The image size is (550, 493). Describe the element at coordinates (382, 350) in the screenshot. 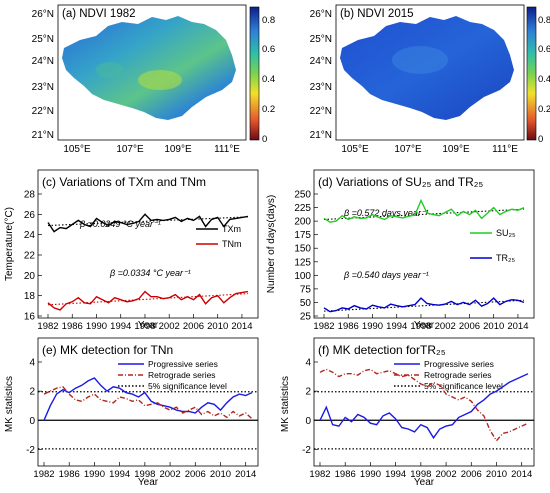

I see `panel-f-title: (f) MK detection forTR₂₅` at that location.